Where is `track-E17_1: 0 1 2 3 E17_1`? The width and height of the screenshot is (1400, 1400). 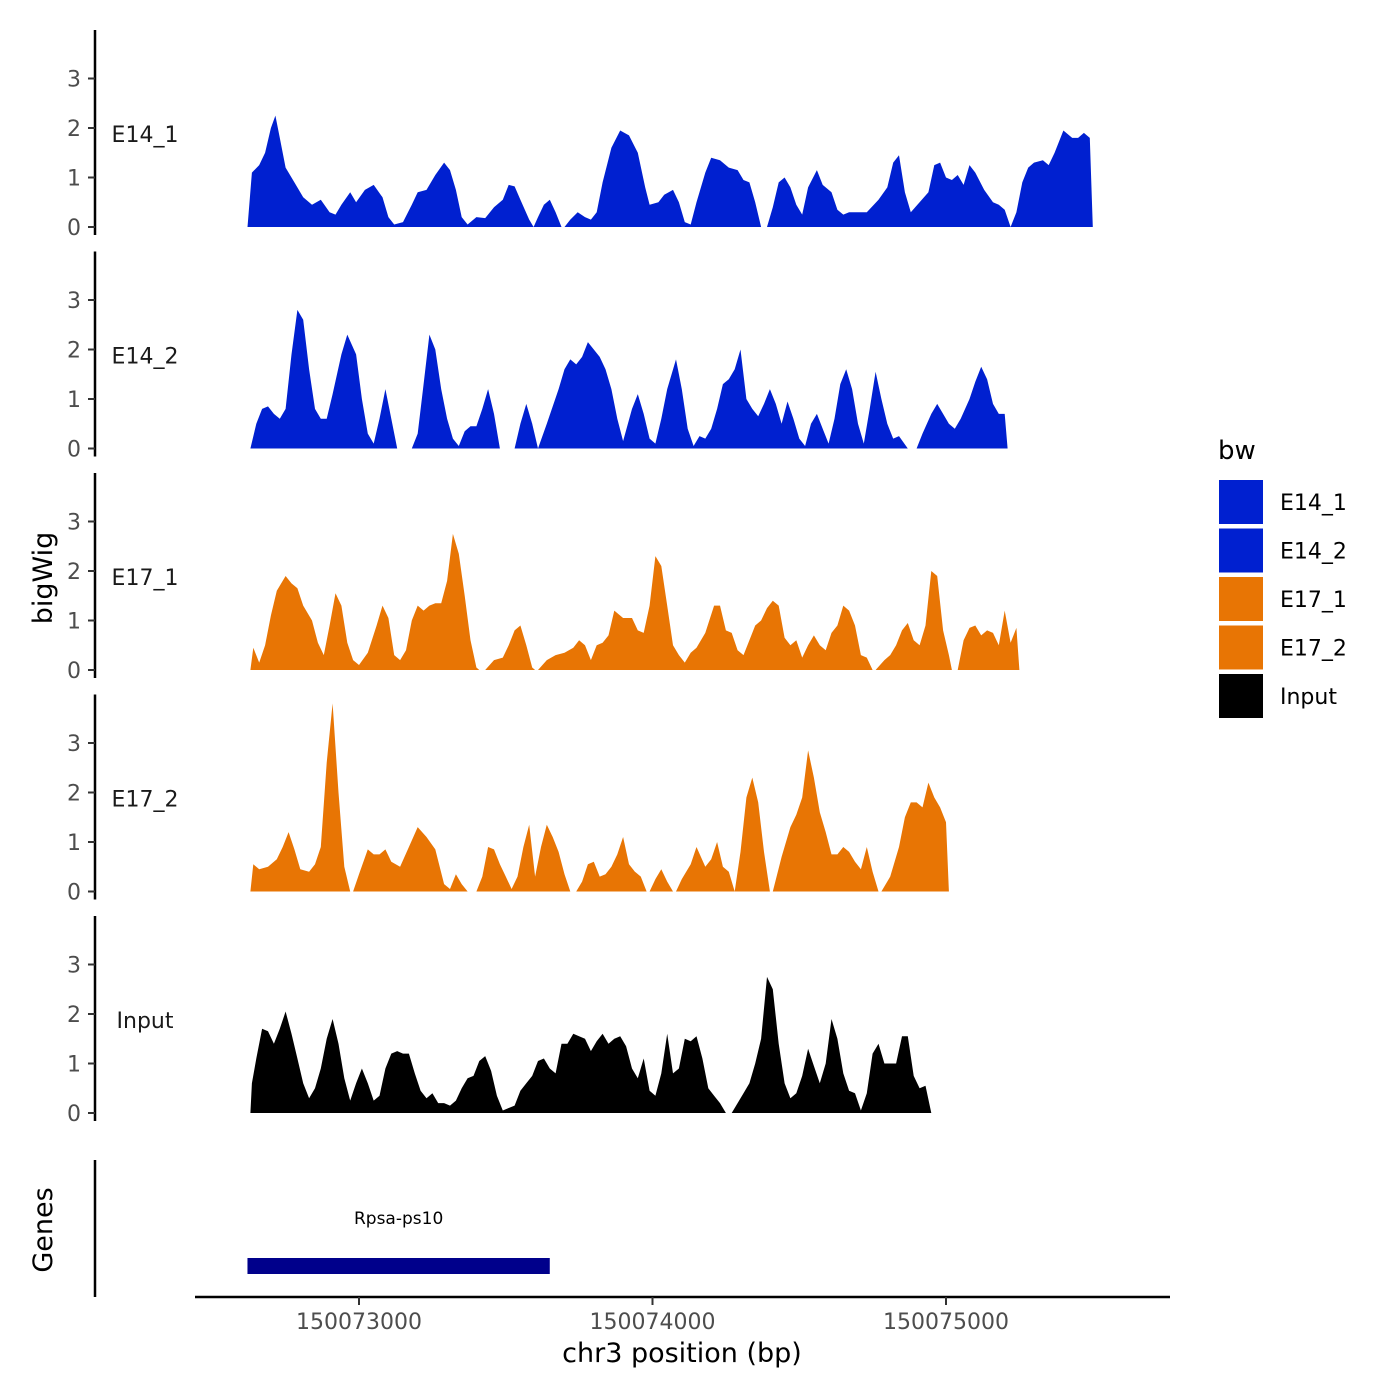 track-E17_1: 0 1 2 3 E17_1 is located at coordinates (543, 578).